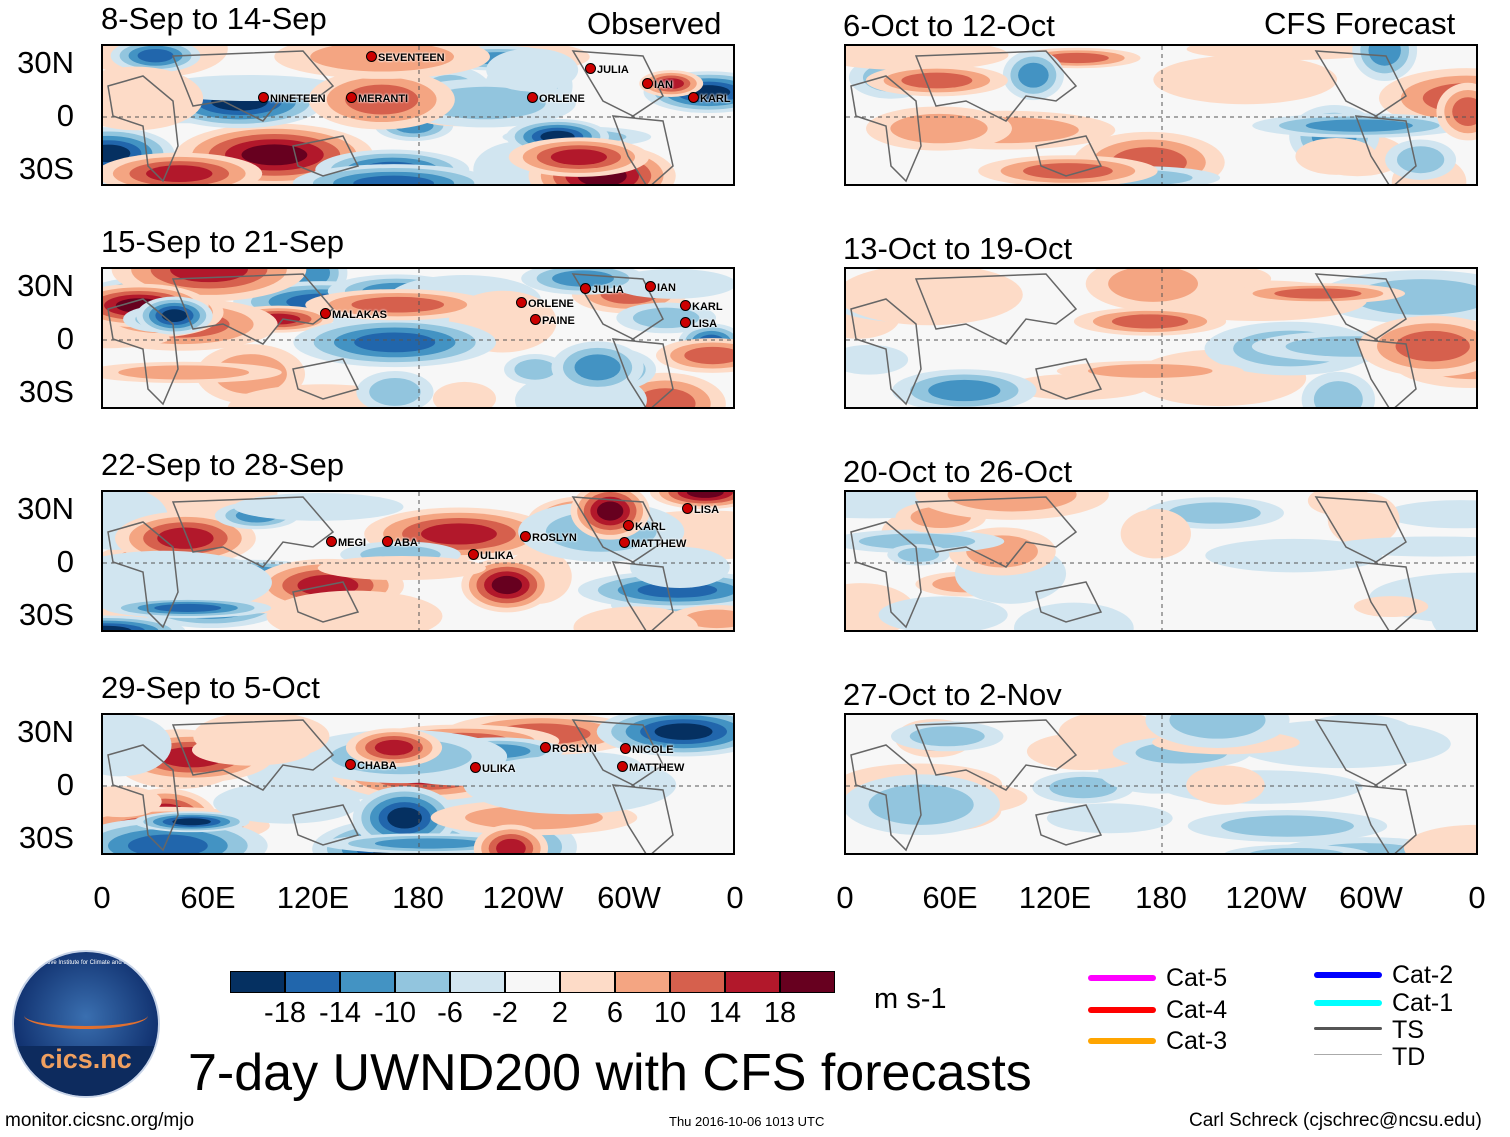 The height and width of the screenshot is (1137, 1510). What do you see at coordinates (313, 897) in the screenshot?
I see `x-tick-label: 120E` at bounding box center [313, 897].